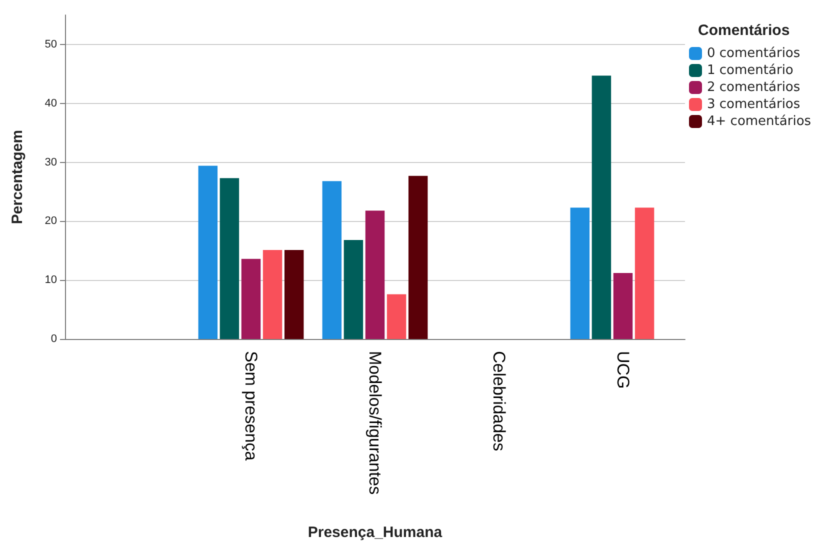  I want to click on legend-label: 3 comentários, so click(753, 104).